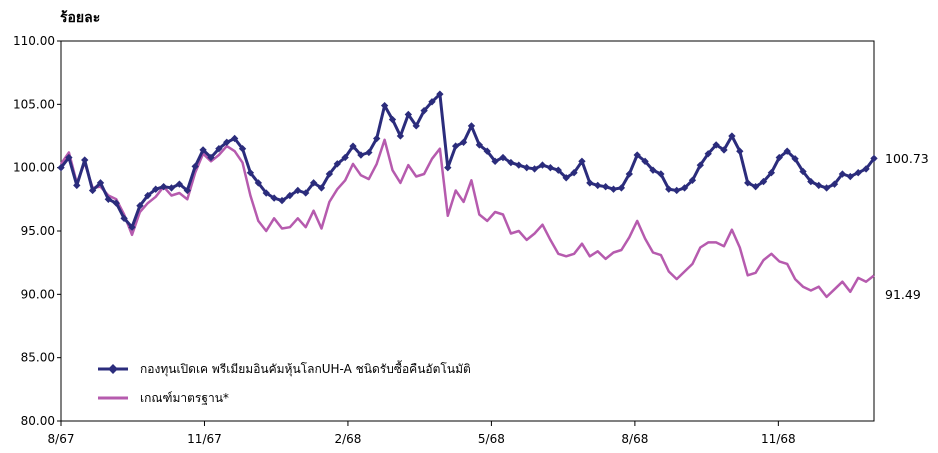  What do you see at coordinates (907, 158) in the screenshot?
I see `end-label-fund: 100.73` at bounding box center [907, 158].